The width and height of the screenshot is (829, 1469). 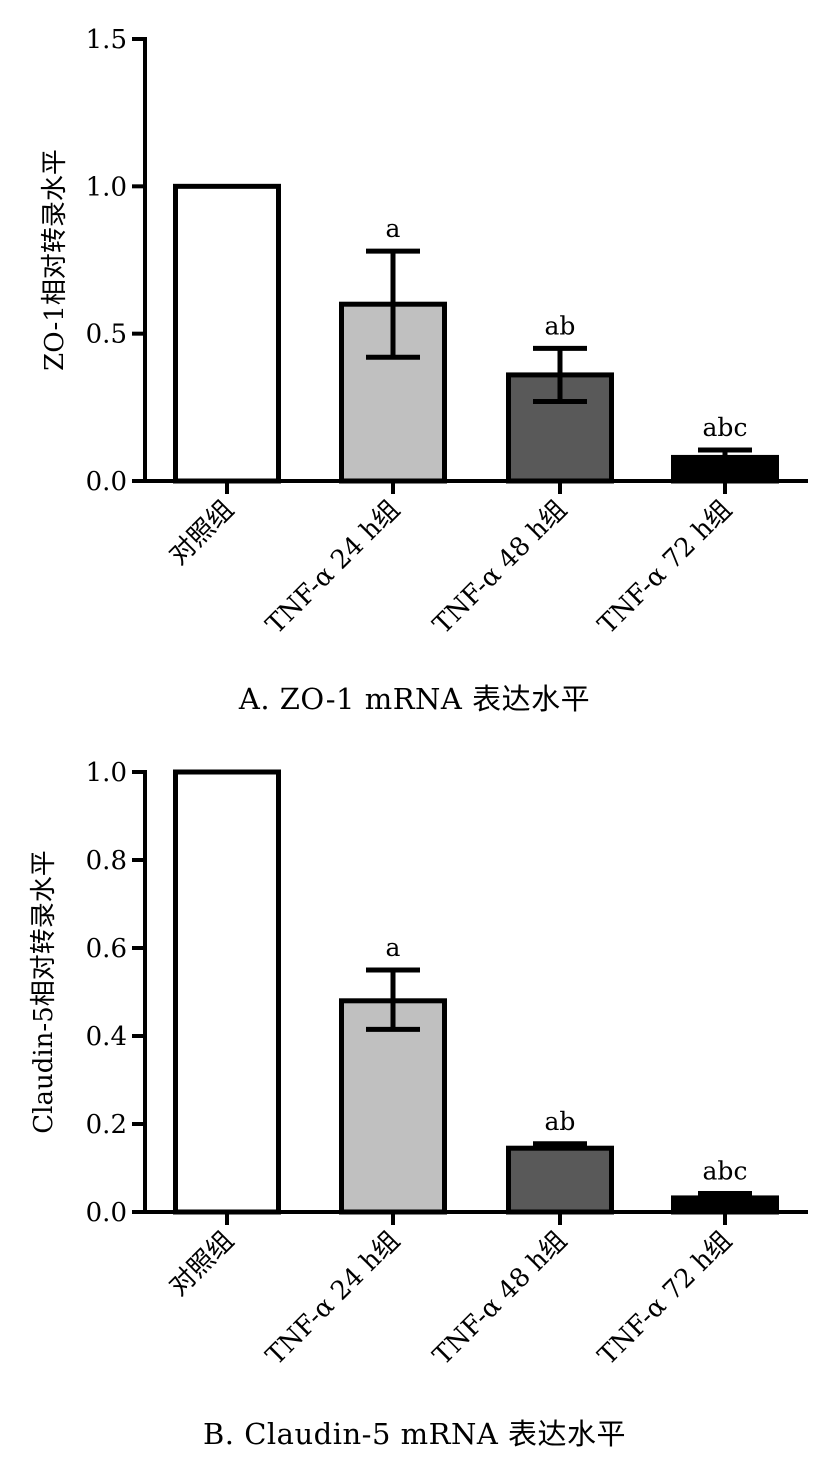 I want to click on zo1-y-axis-label: ZO-1相对转录水平, so click(x=55, y=260).